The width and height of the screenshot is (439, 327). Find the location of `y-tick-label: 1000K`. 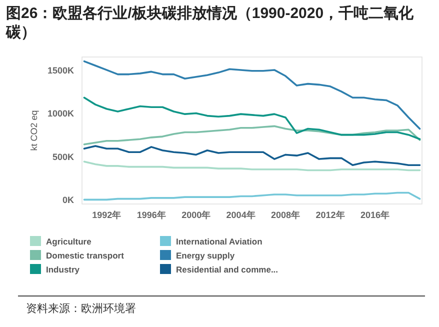

y-tick-label: 1000K is located at coordinates (60, 113).